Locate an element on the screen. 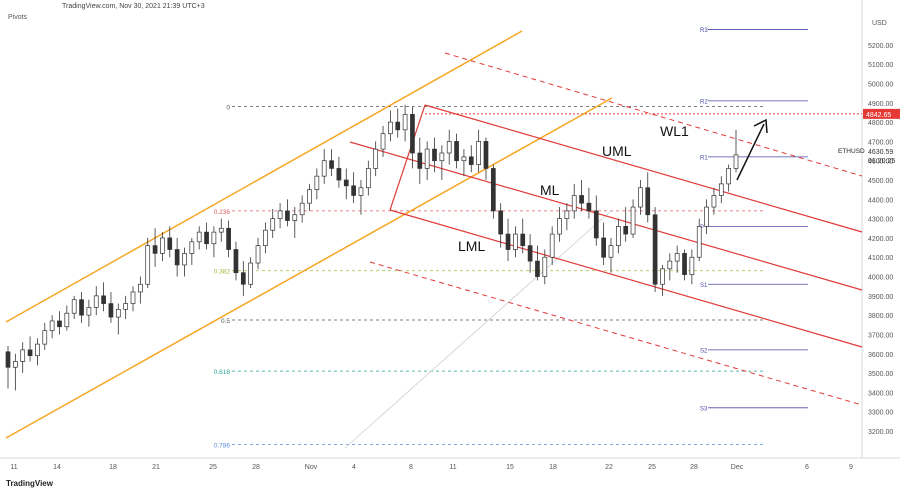 This screenshot has height=494, width=900. pitchfork-upper-line is located at coordinates (643, 168).